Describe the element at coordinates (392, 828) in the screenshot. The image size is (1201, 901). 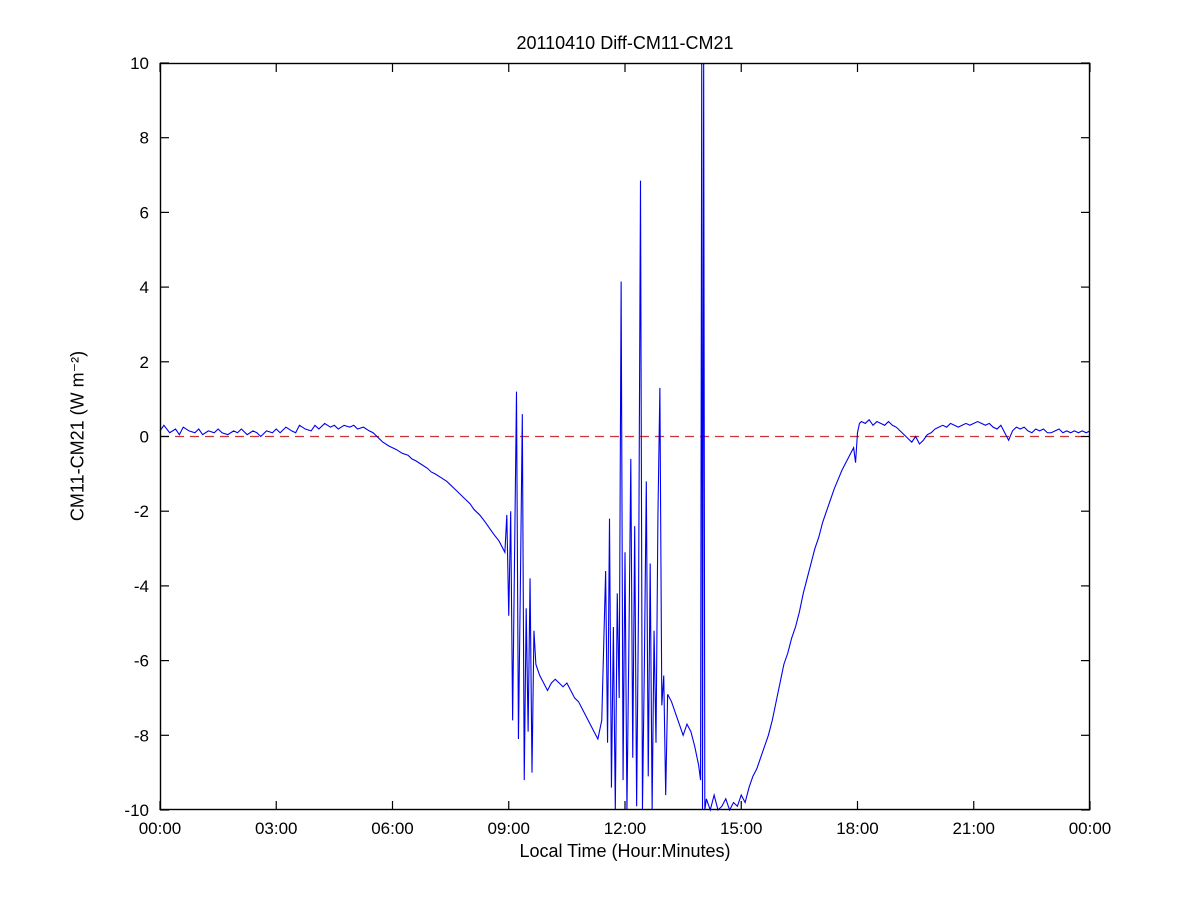
I see `x-tick-label: 06:00` at that location.